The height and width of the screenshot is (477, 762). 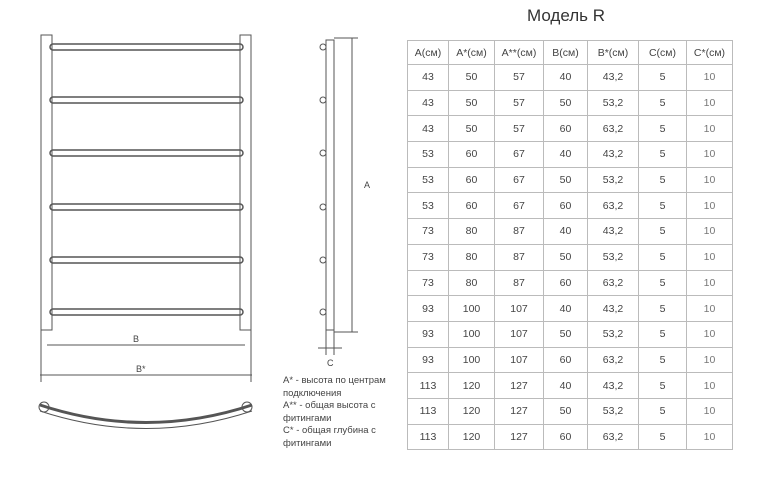 What do you see at coordinates (566, 15) in the screenshot?
I see `page-title: Модель R` at bounding box center [566, 15].